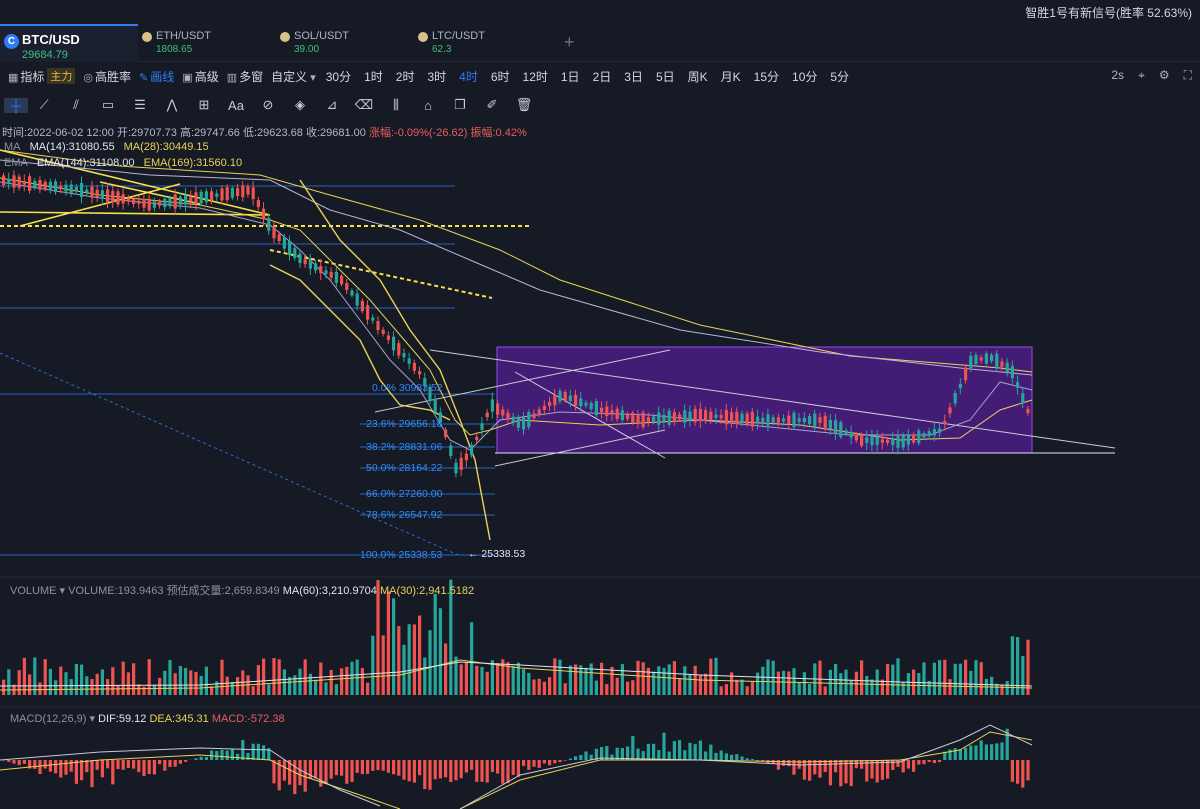 The image size is (1200, 809). Describe the element at coordinates (479, 43) in the screenshot. I see `tab-ltc-usdt: LTC/USDT 62.3` at that location.